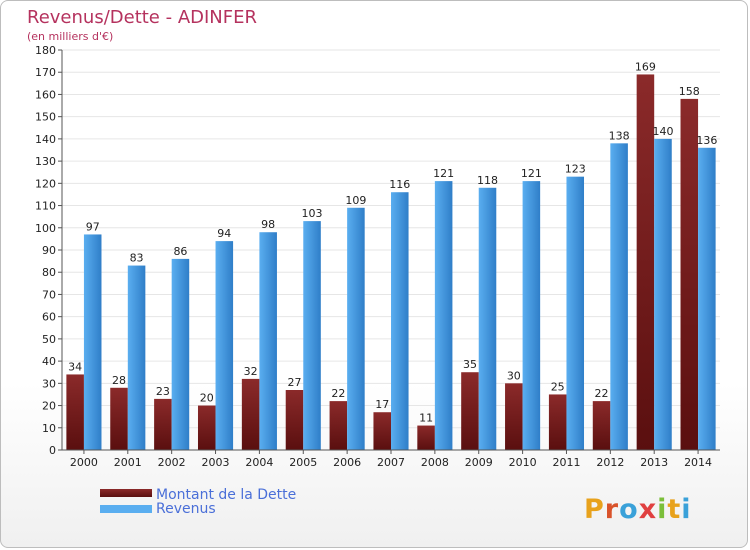  Describe the element at coordinates (294, 420) in the screenshot. I see `bar-dette-2005` at that location.